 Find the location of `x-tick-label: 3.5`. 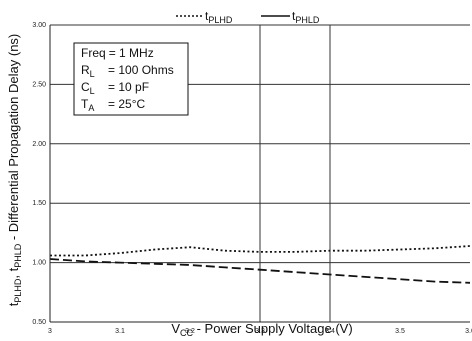

x-tick-label: 3.5 is located at coordinates (400, 331).